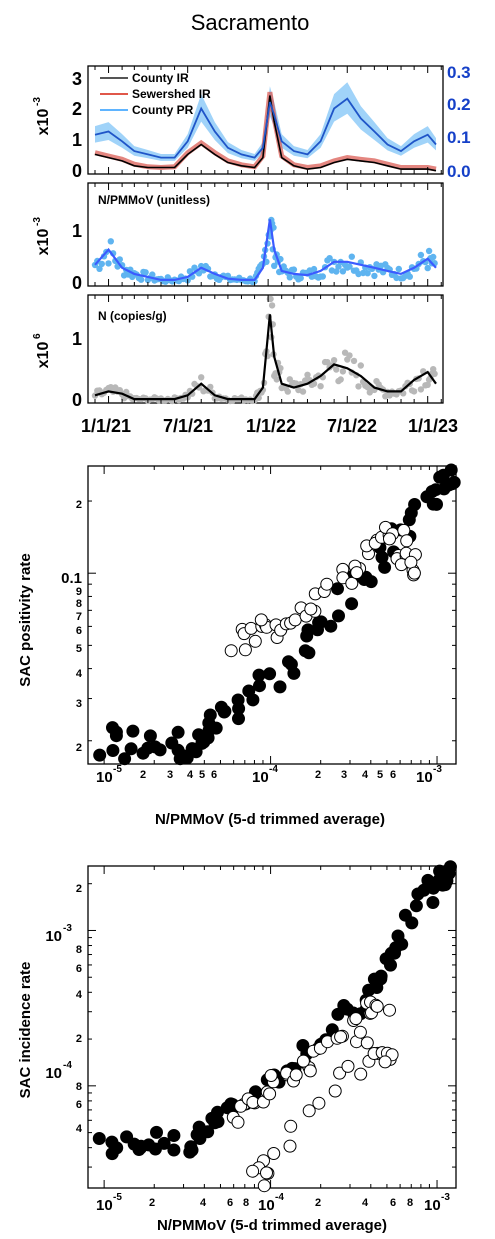 This screenshot has width=495, height=1239. Describe the element at coordinates (365, 775) in the screenshot. I see `s1-xtick-4e-4: 4` at that location.